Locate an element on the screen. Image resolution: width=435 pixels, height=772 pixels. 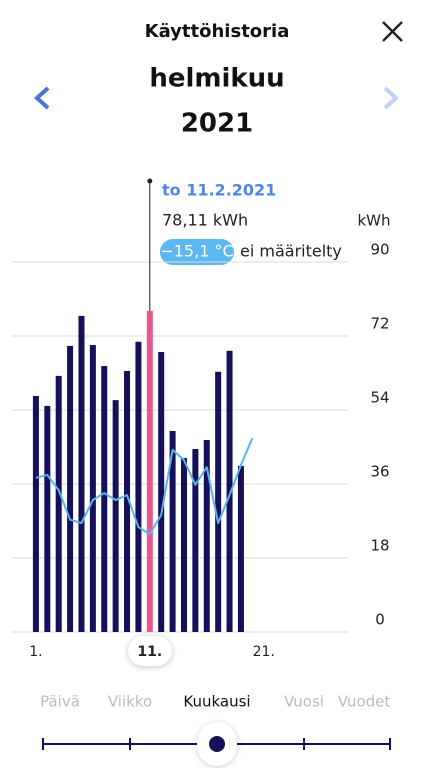
tooltip-value: 78,11 kWh is located at coordinates (205, 220).